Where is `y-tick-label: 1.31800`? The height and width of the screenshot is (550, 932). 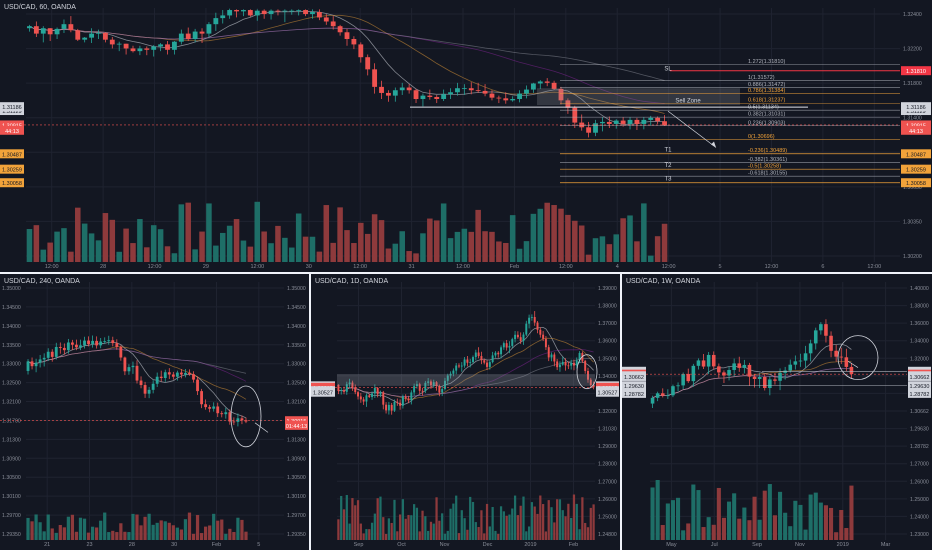
y-tick-label: 1.31800 is located at coordinates (912, 84).